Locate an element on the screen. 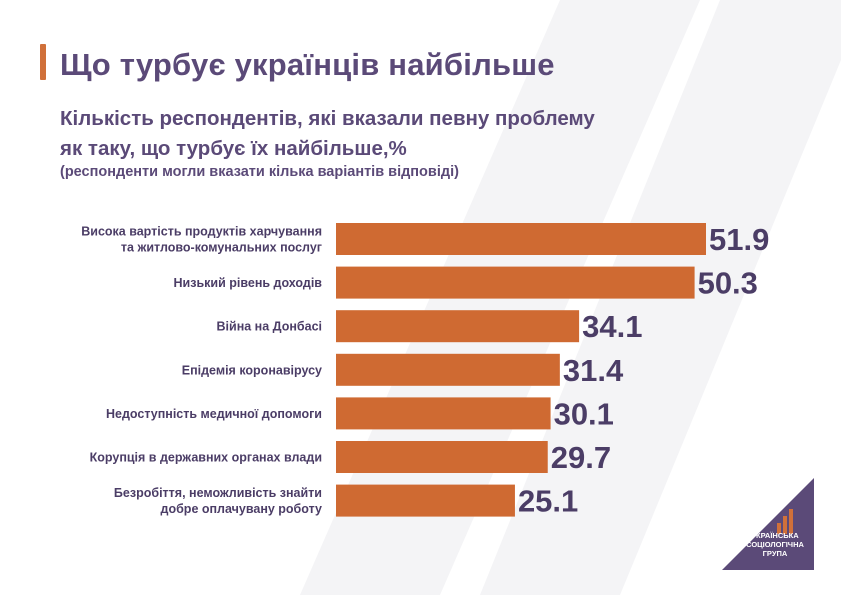 Image resolution: width=841 pixels, height=595 pixels. logo-triangle is located at coordinates (768, 524).